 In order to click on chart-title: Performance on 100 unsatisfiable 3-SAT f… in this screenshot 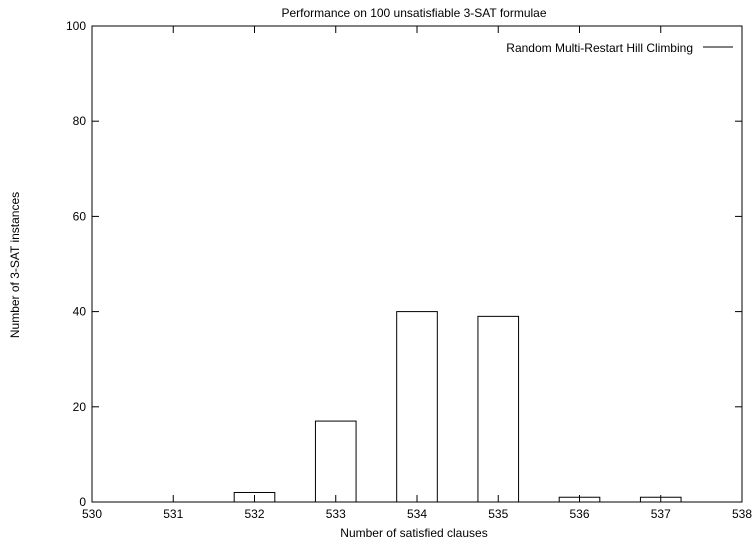, I will do `click(413, 13)`.